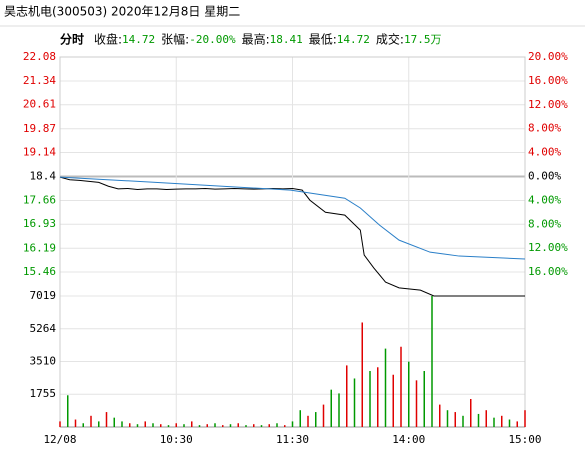  Describe the element at coordinates (544, 176) in the screenshot. I see `y2-tick-label: 0.00%` at that location.